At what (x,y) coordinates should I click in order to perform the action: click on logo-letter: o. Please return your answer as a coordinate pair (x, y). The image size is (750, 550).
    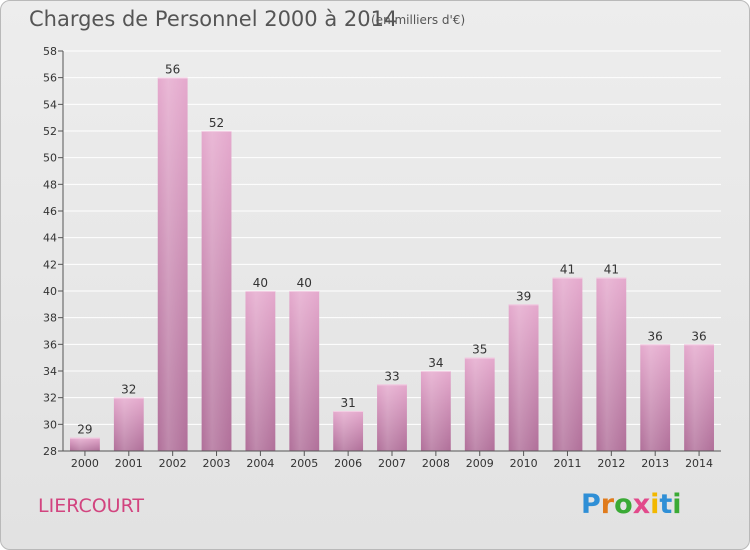
    Looking at the image, I should click on (623, 504).